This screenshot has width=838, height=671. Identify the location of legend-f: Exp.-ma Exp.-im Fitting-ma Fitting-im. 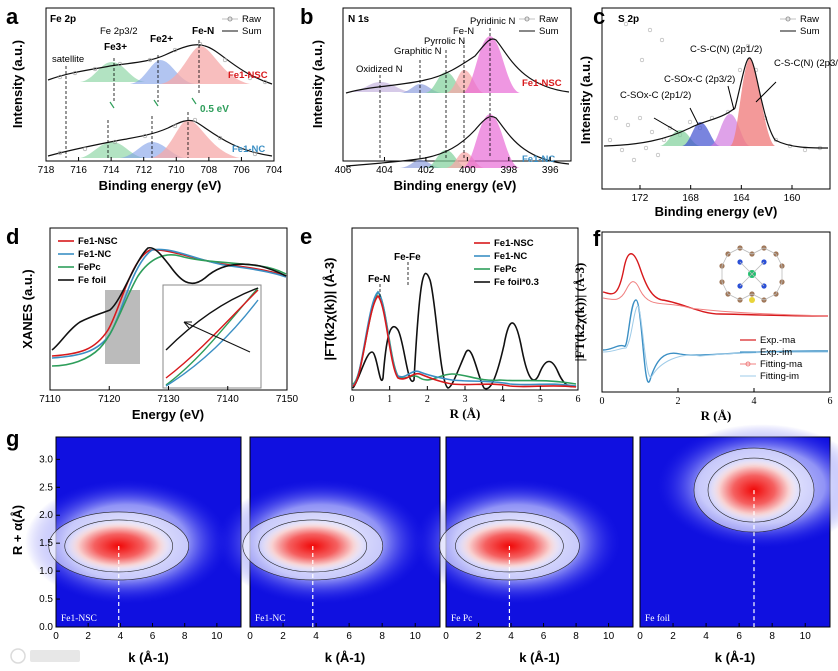
(771, 358).